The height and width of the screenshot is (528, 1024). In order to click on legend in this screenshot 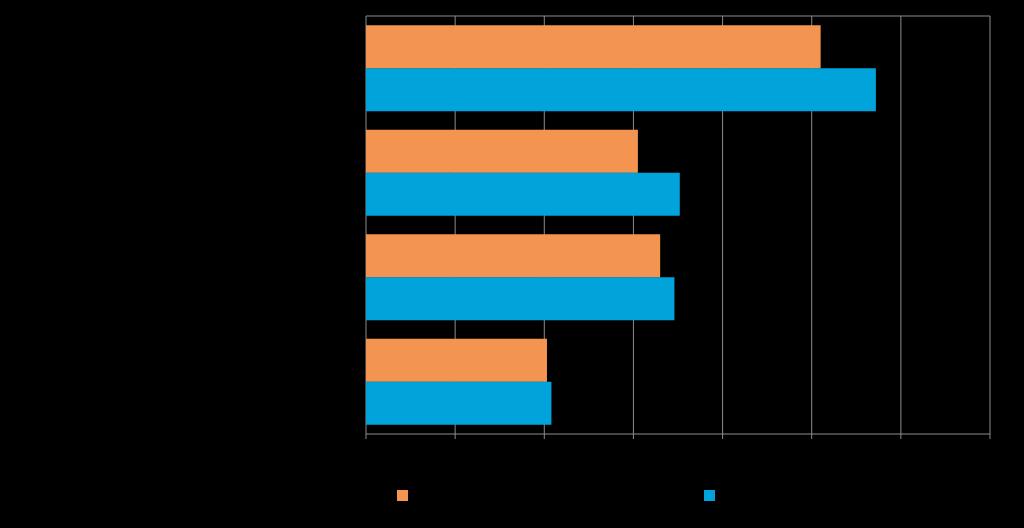, I will do `click(556, 495)`.